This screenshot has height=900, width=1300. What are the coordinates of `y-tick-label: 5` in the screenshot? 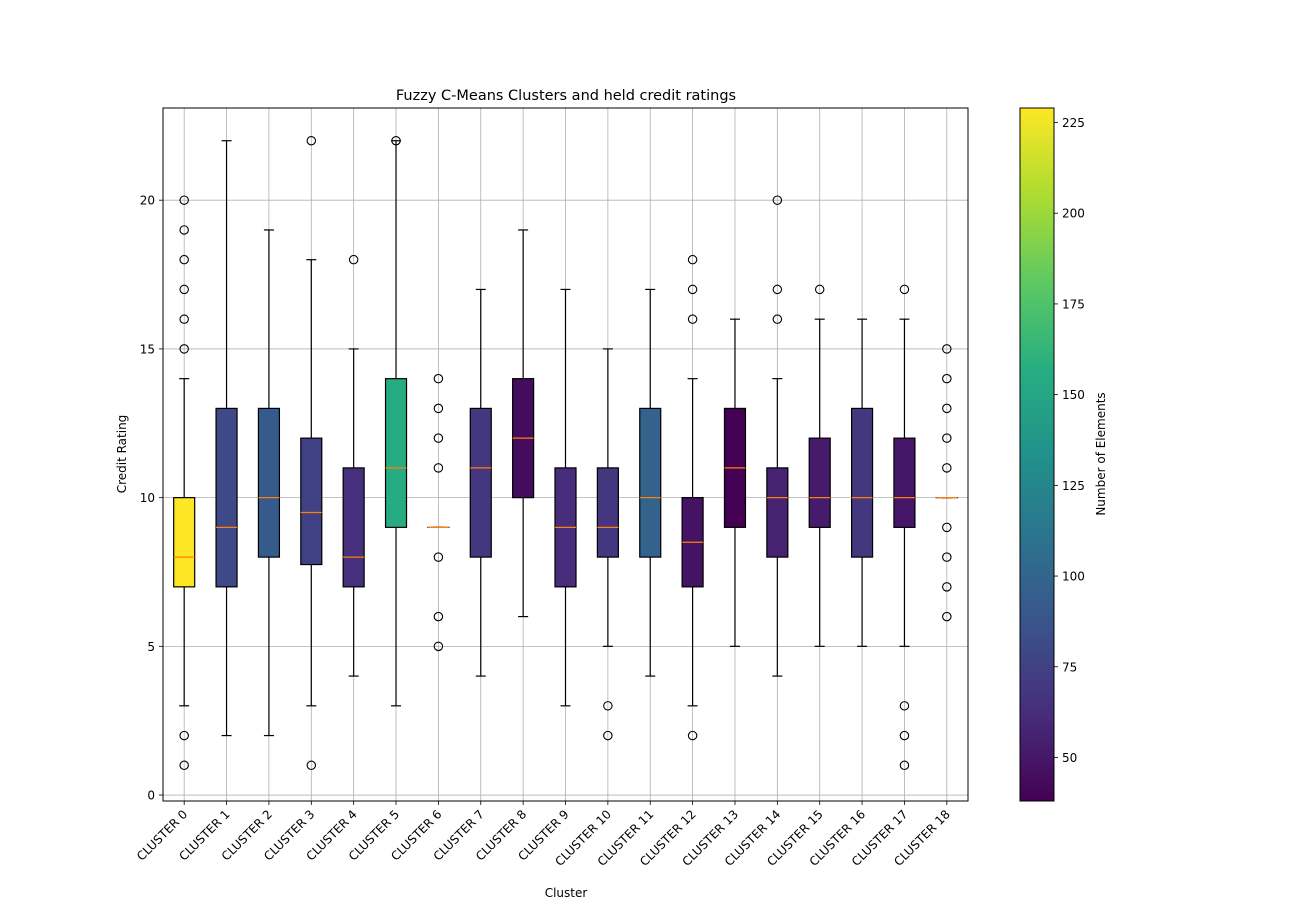 It's located at (151, 647).